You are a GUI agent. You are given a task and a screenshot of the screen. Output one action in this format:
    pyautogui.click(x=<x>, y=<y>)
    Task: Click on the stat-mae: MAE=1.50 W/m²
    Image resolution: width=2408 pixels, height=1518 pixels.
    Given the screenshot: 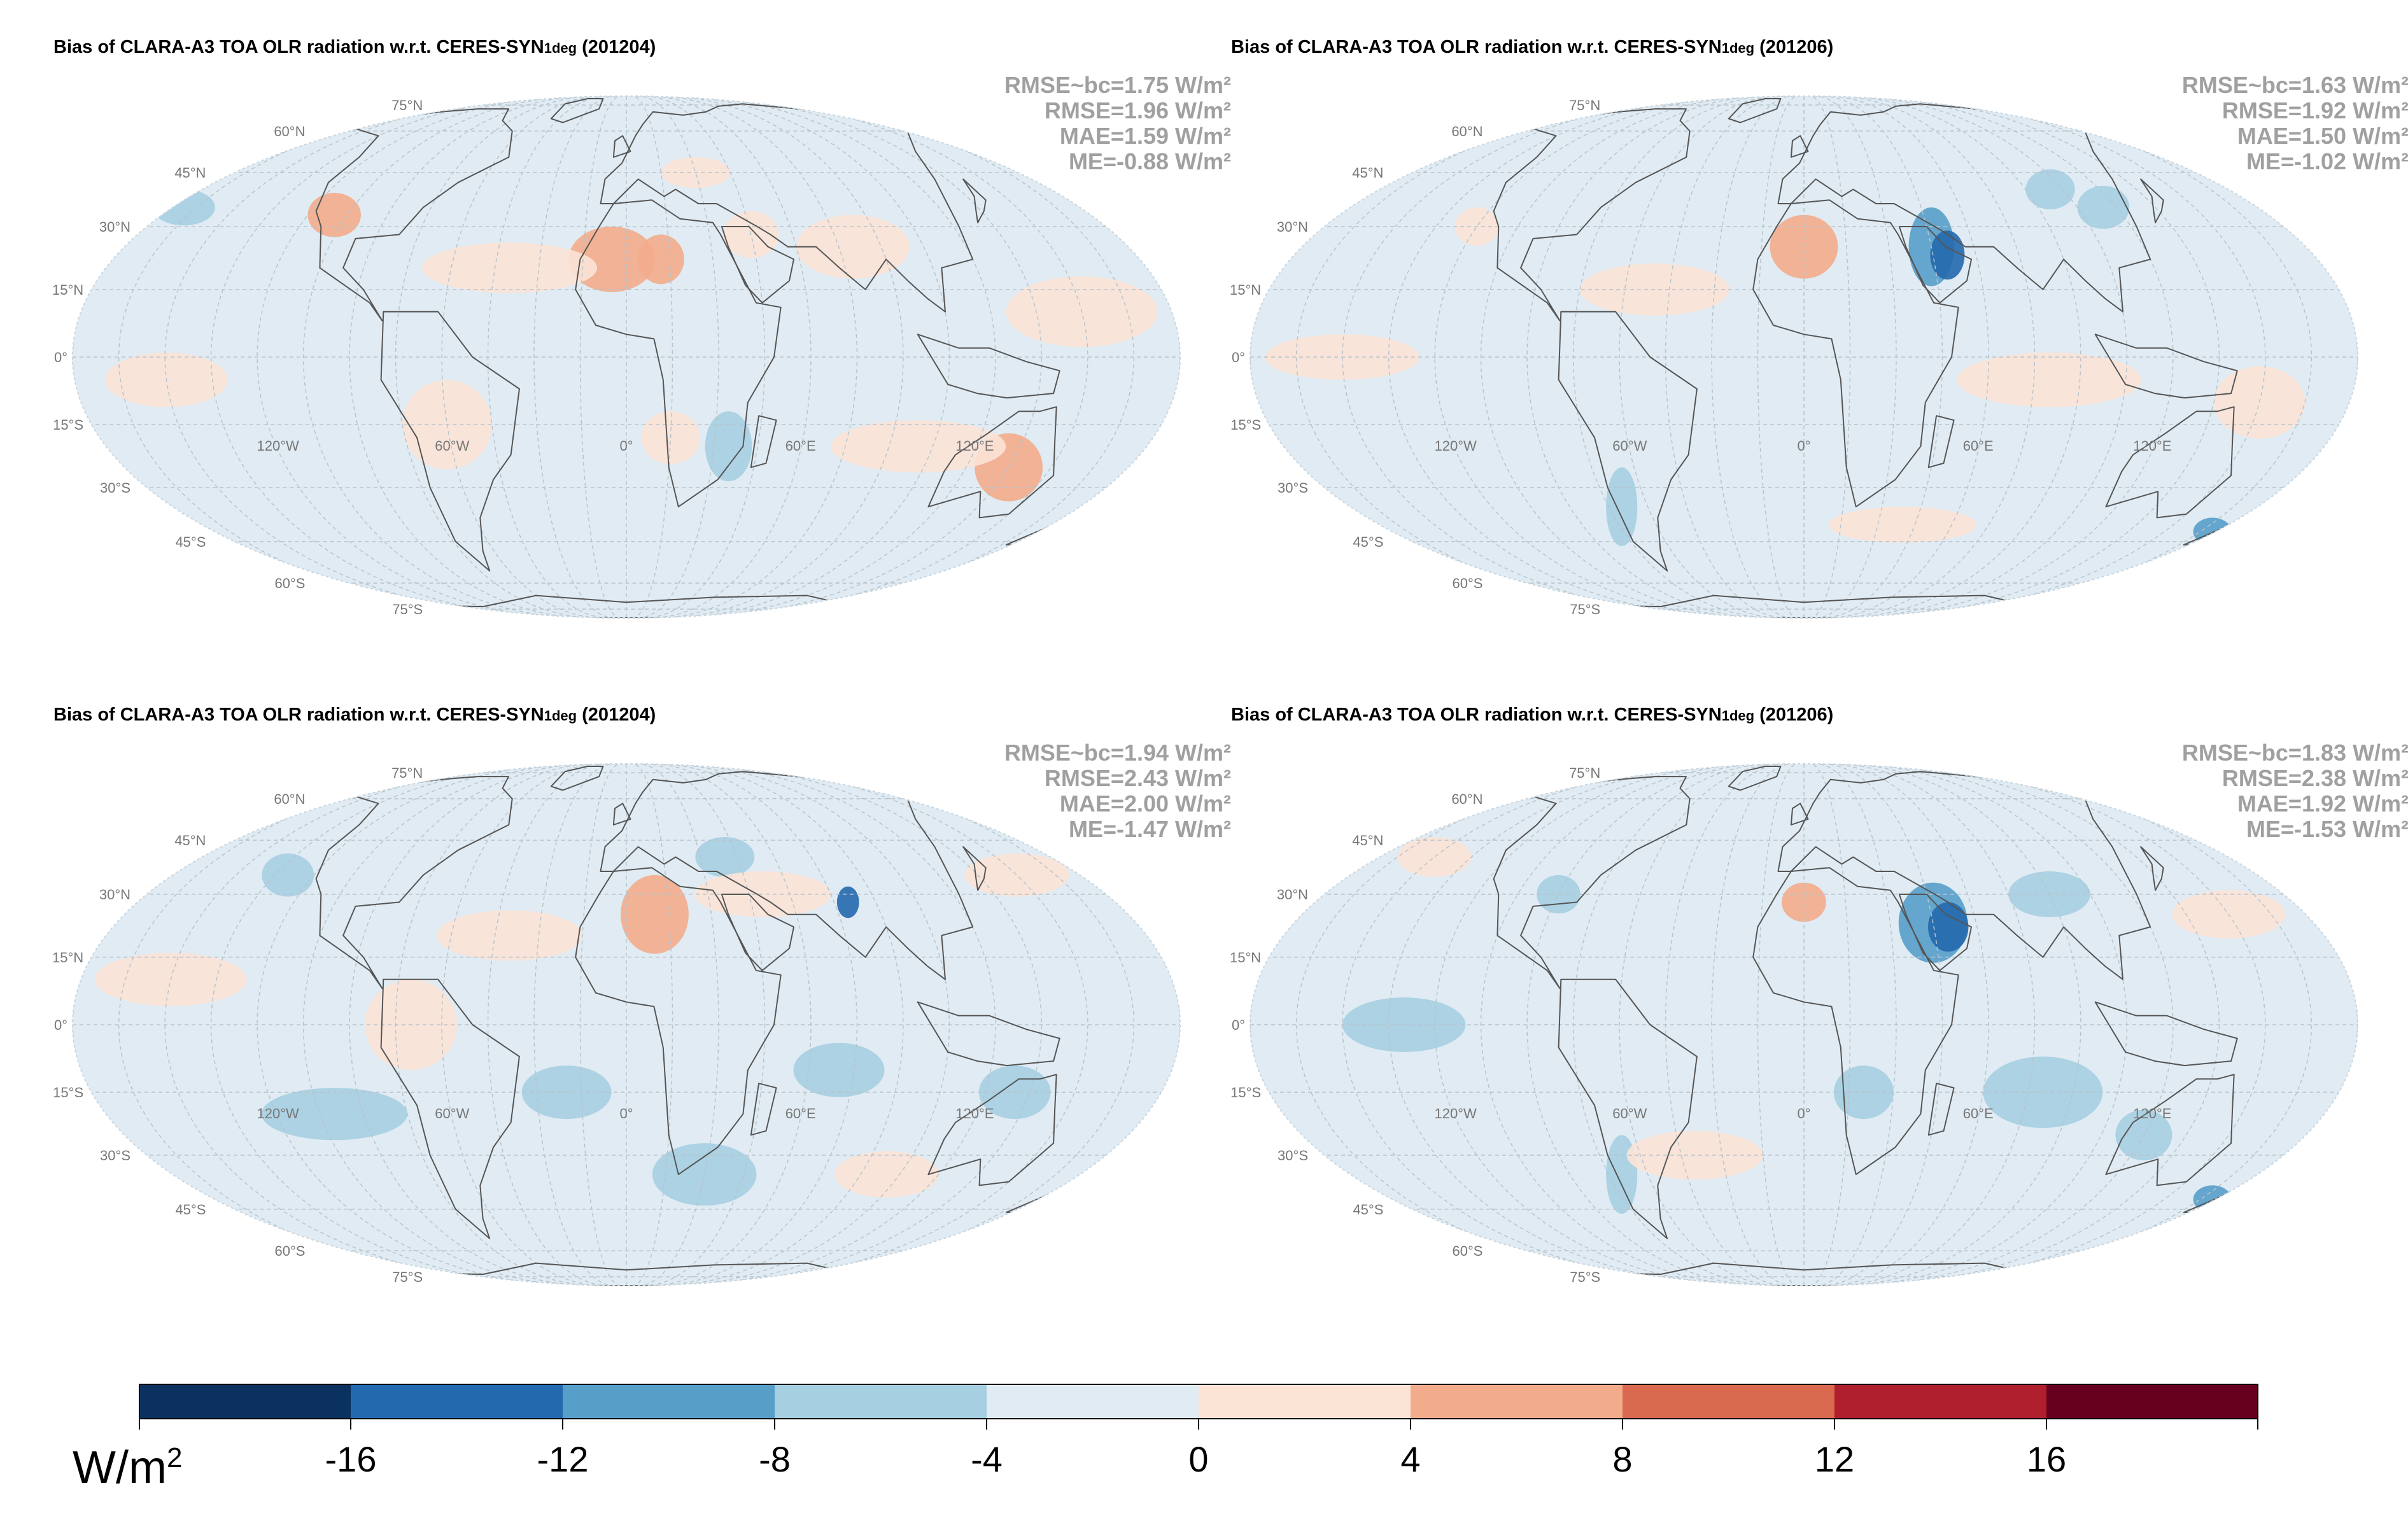 What is the action you would take?
    pyautogui.click(x=2322, y=136)
    